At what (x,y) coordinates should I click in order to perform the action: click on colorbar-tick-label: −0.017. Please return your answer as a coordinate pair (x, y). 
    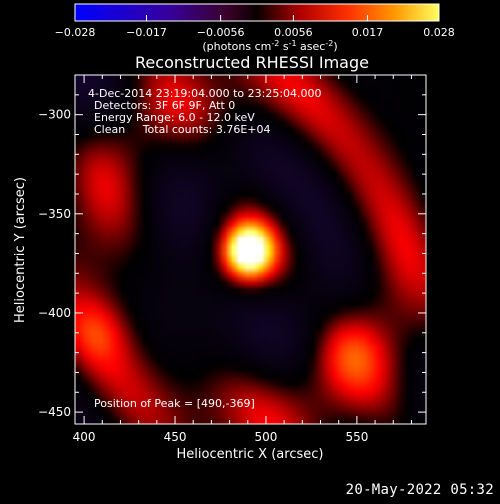
    Looking at the image, I should click on (146, 32).